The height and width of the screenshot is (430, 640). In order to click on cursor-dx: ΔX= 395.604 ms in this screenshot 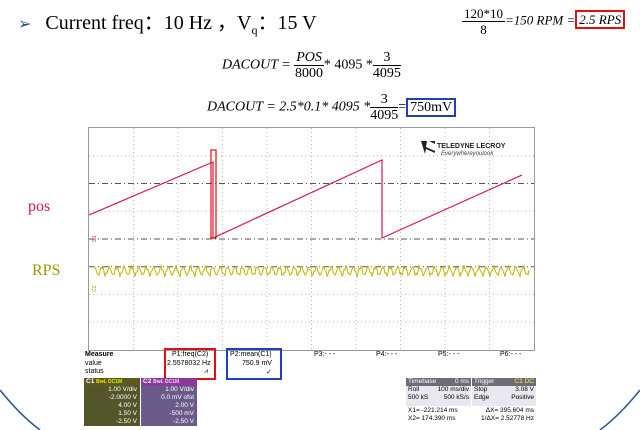, I will do `click(509, 410)`.